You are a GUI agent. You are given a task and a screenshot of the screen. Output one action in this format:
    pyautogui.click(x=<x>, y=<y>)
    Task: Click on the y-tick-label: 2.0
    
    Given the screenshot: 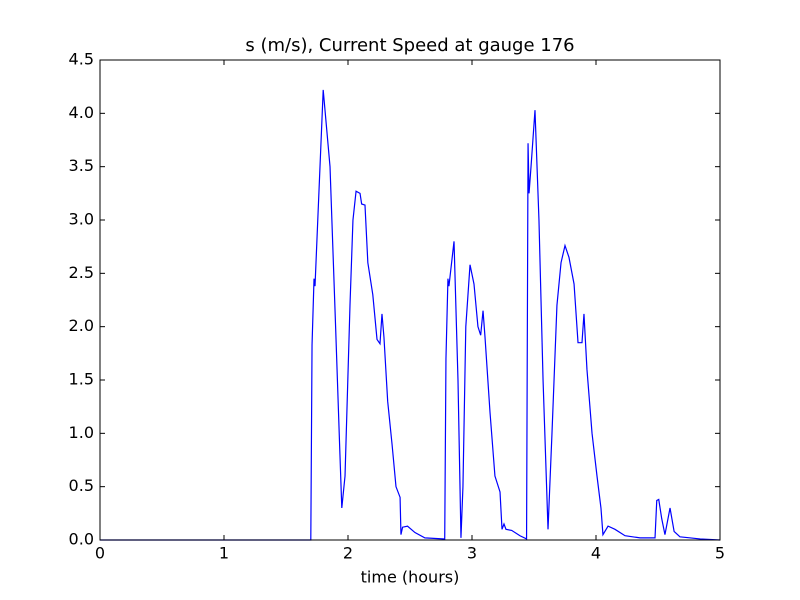 What is the action you would take?
    pyautogui.click(x=81, y=325)
    